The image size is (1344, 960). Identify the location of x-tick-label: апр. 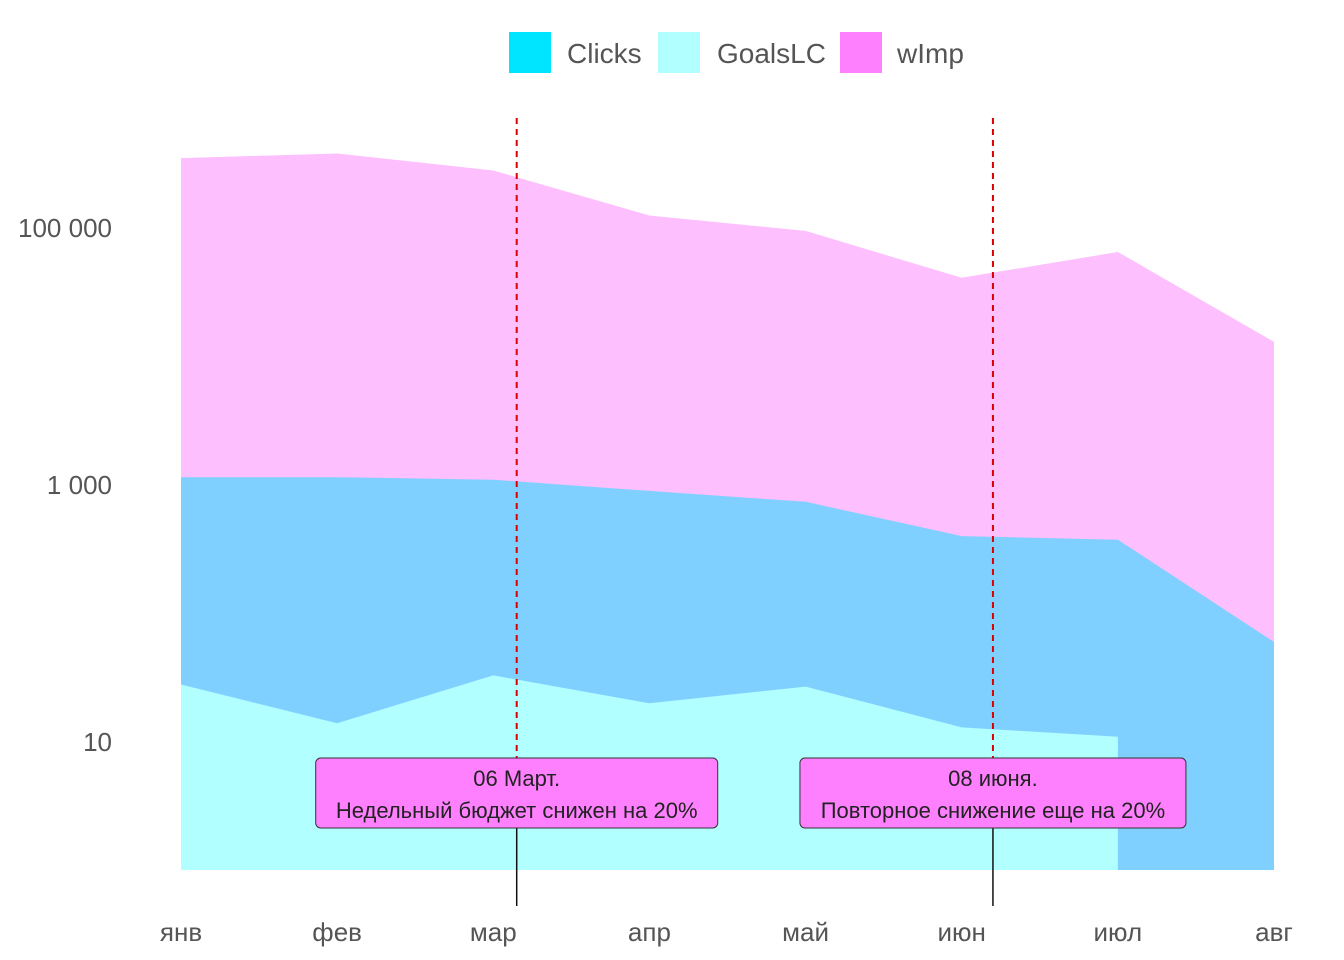
(649, 932).